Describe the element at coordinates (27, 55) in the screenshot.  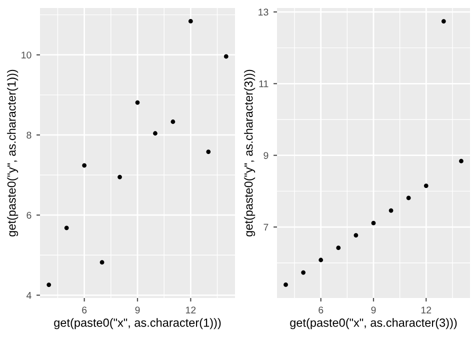
I see `y-tick-label: 10` at that location.